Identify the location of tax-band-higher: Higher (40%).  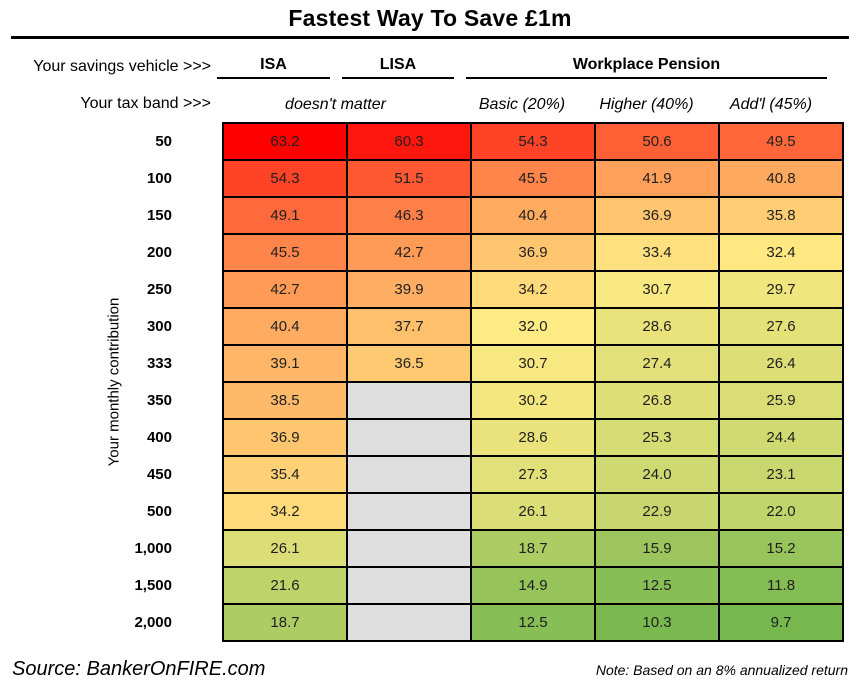
(646, 104).